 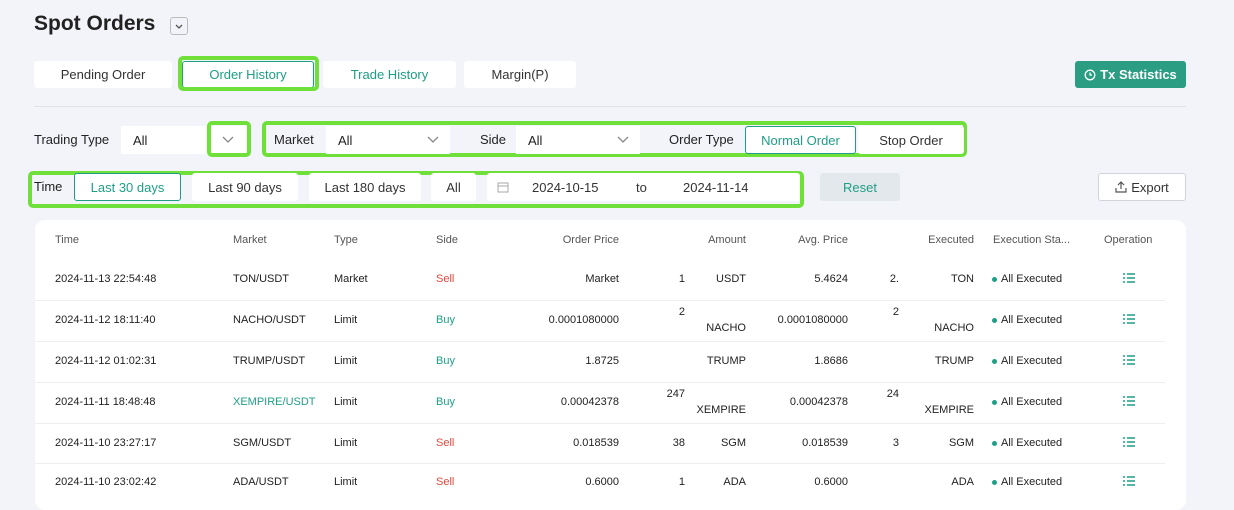 What do you see at coordinates (365, 187) in the screenshot?
I see `time-range: Last 180 days` at bounding box center [365, 187].